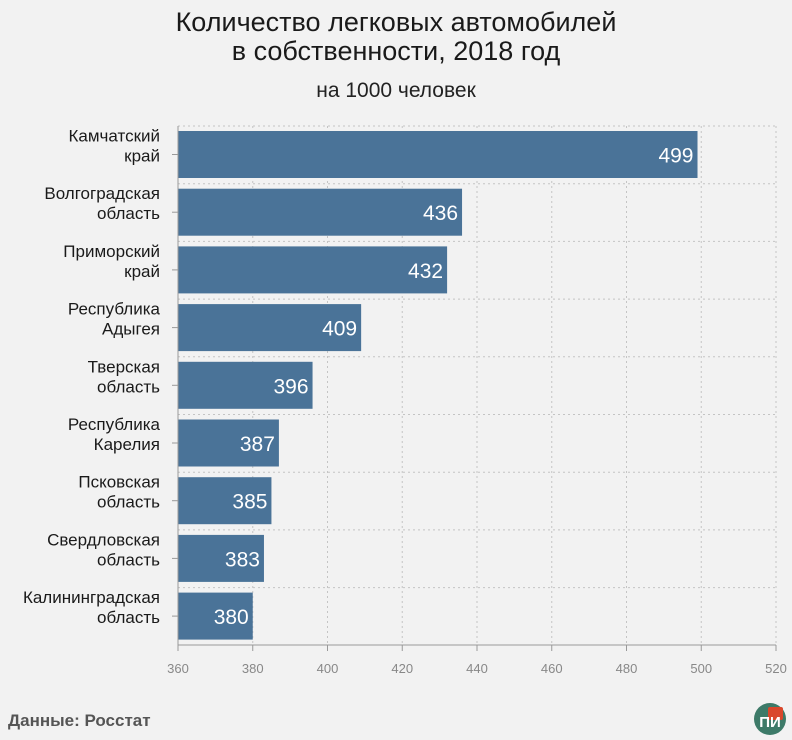 This screenshot has height=740, width=792. Describe the element at coordinates (396, 51) in the screenshot. I see `title-line-2: в собственности, 2018 год` at that location.